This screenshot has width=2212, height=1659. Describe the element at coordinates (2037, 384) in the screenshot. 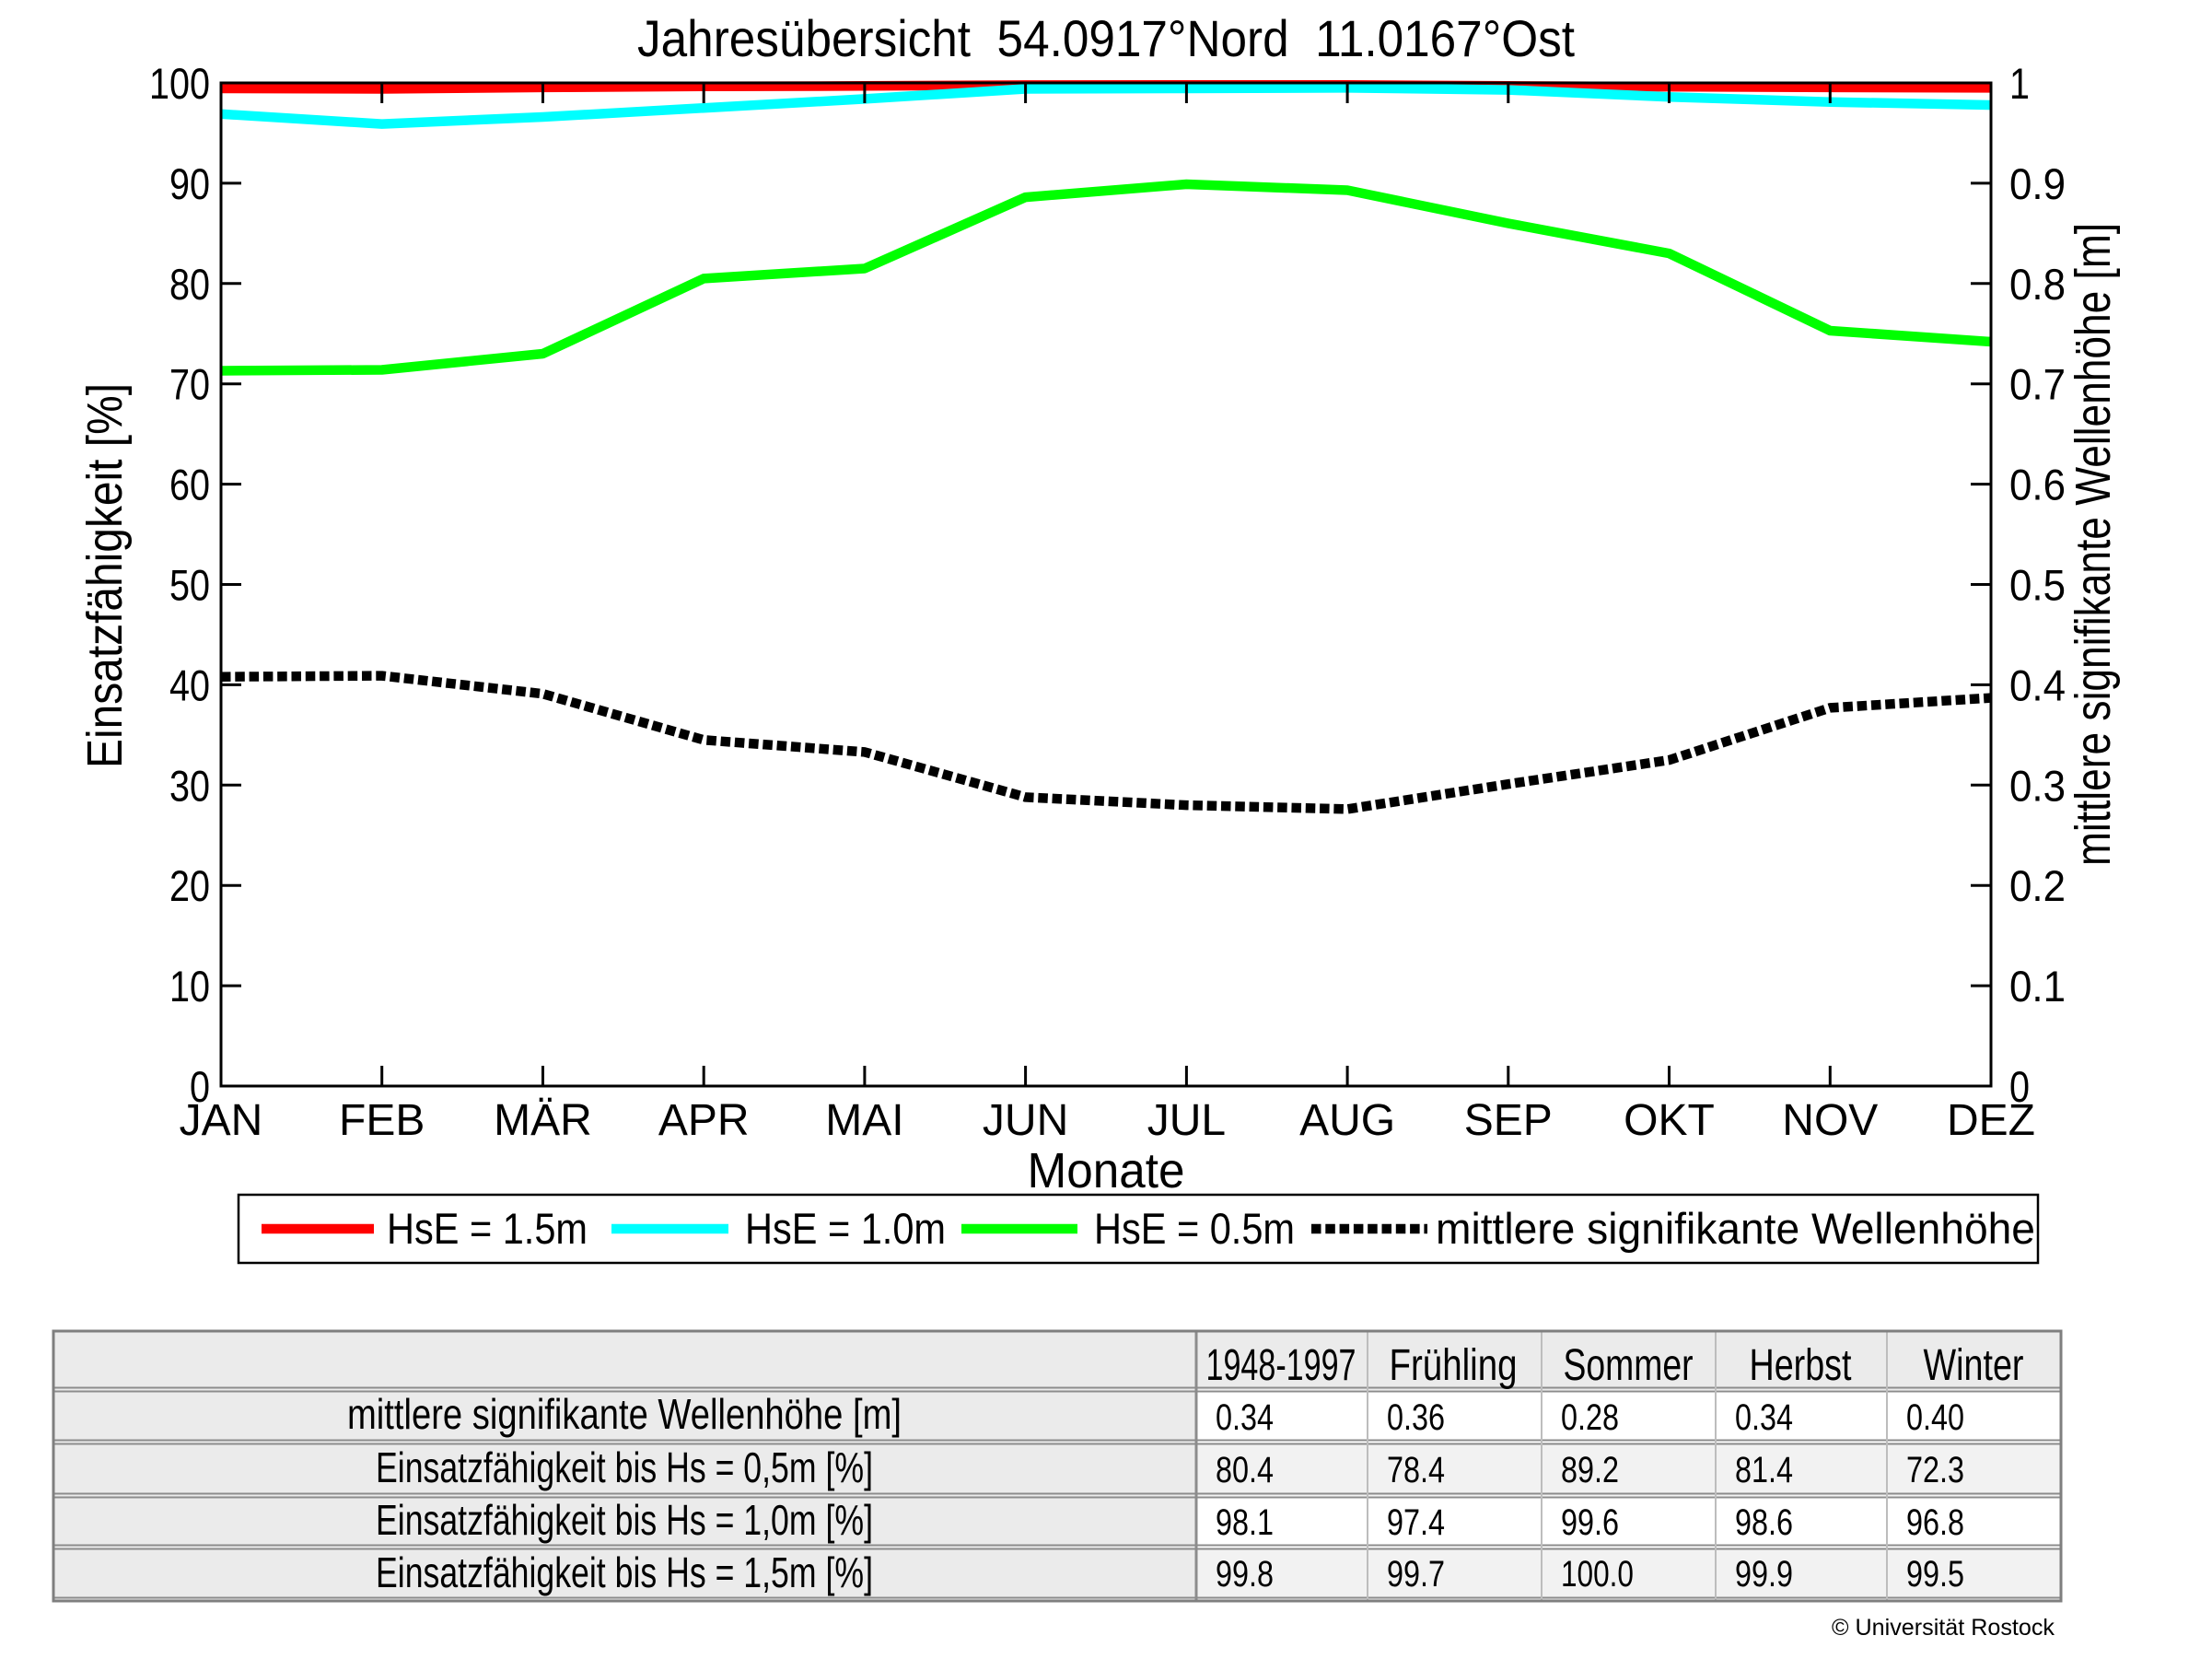

I see `svg-text: 0.7` at that location.